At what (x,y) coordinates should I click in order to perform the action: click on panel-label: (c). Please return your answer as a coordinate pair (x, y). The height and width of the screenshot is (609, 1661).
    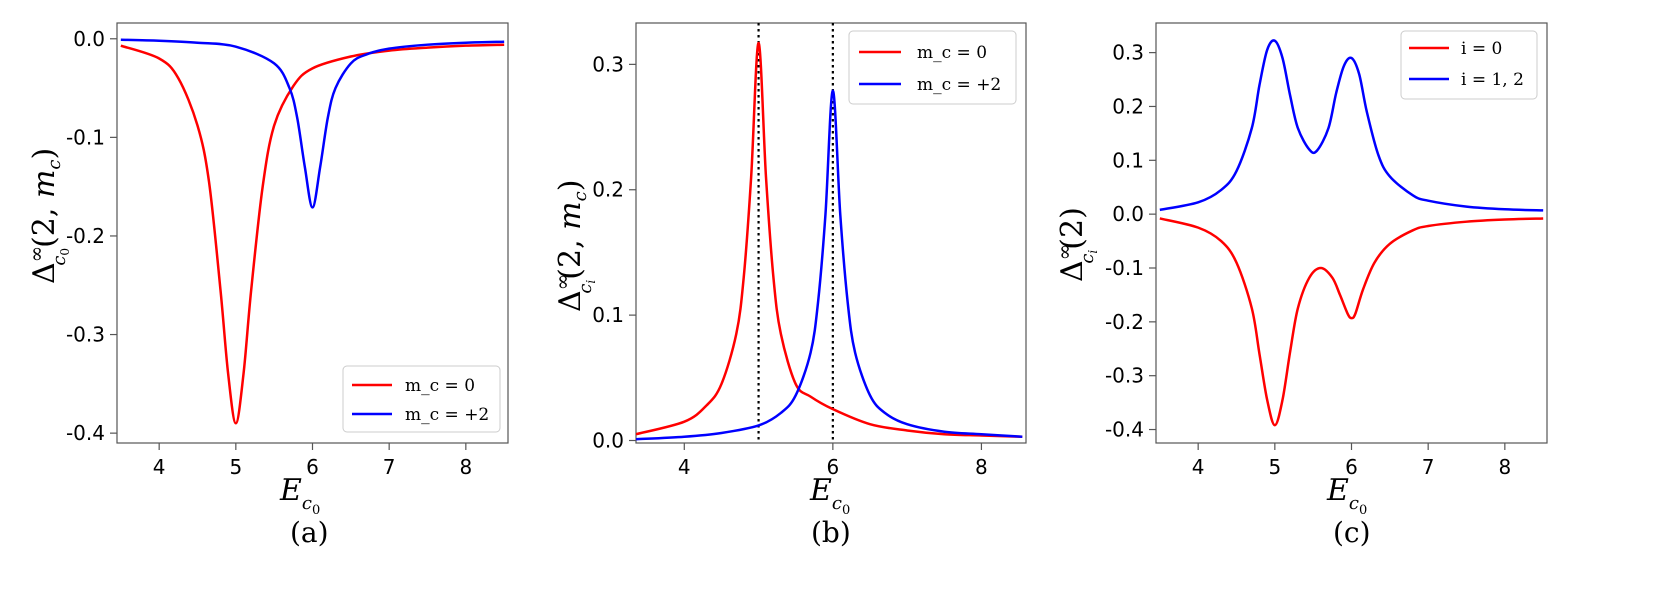
    Looking at the image, I should click on (1352, 532).